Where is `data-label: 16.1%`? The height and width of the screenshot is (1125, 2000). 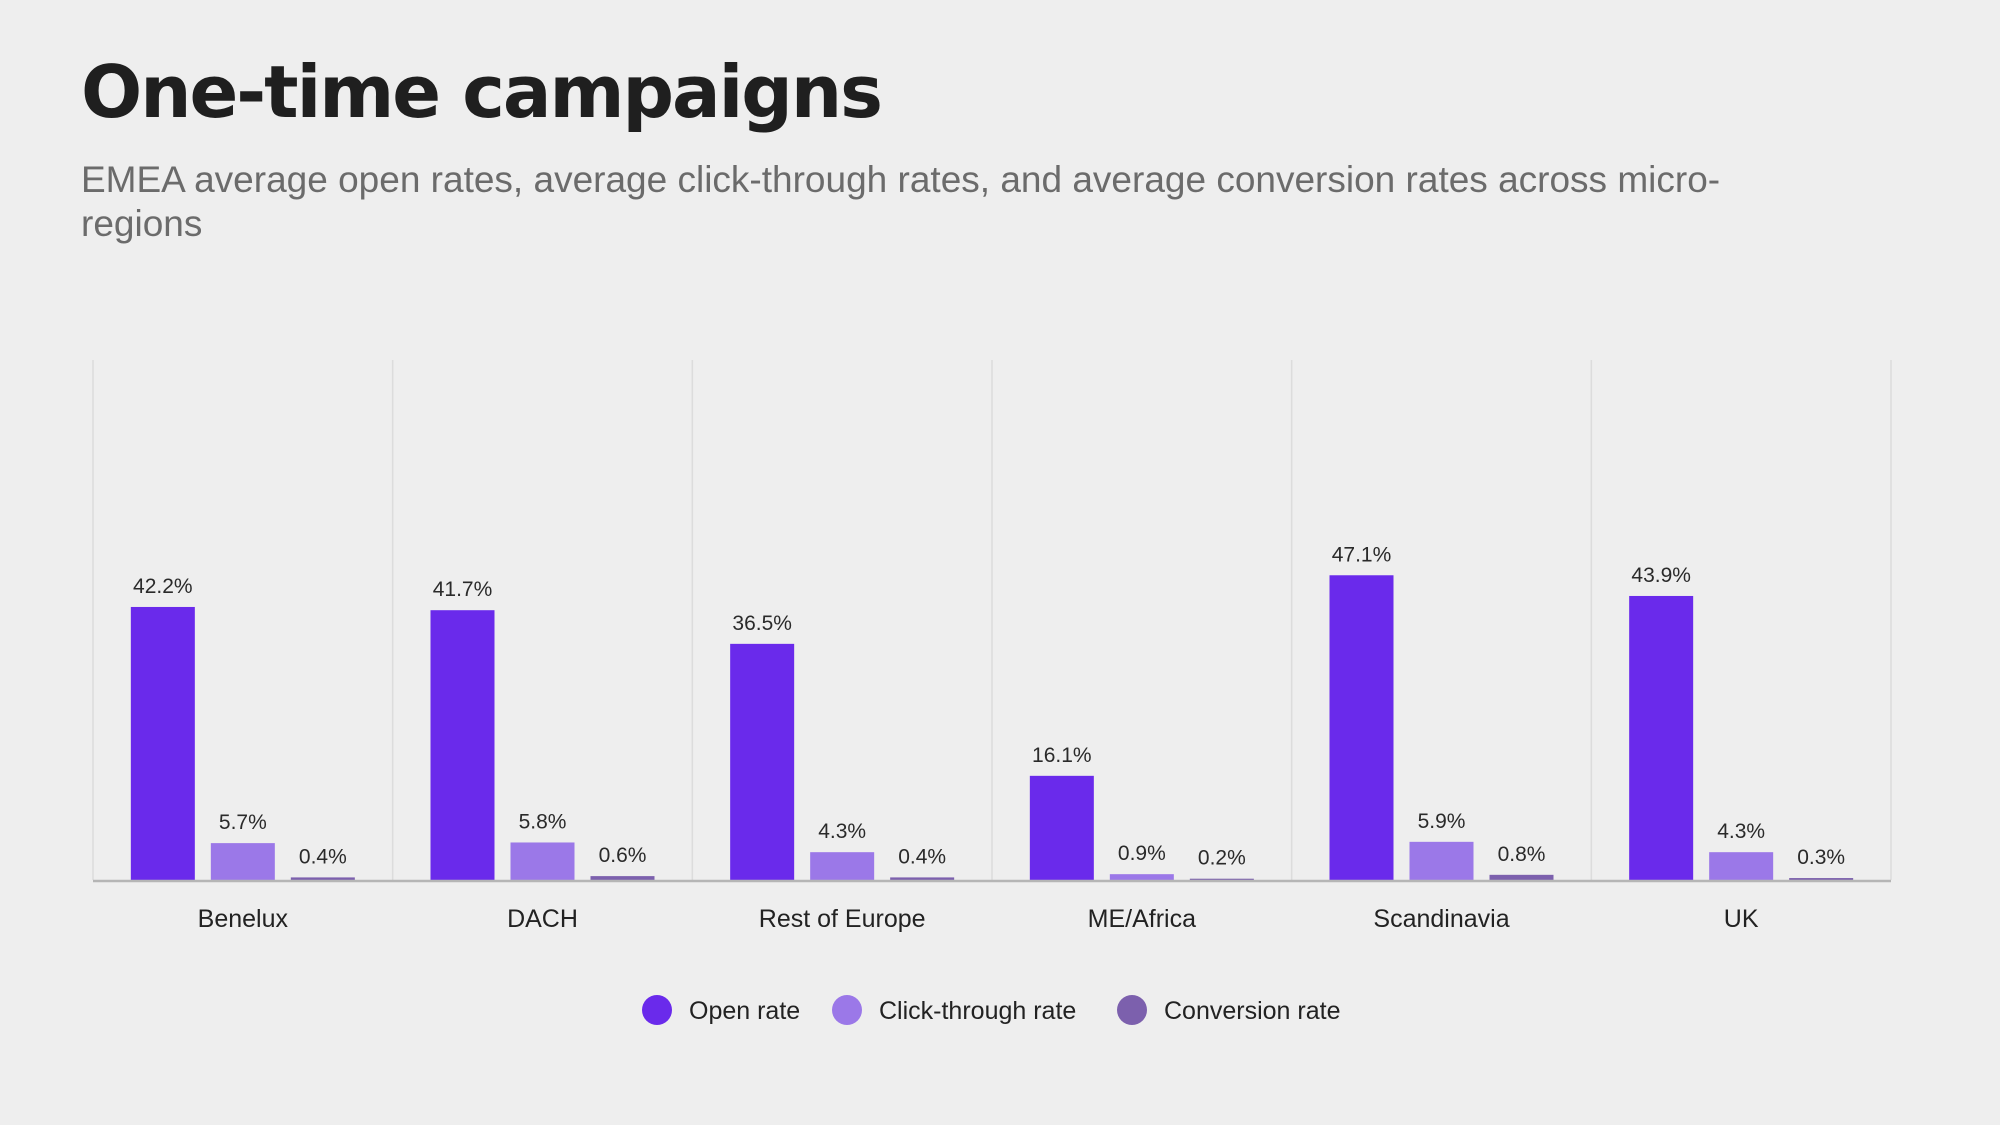 data-label: 16.1% is located at coordinates (1062, 755).